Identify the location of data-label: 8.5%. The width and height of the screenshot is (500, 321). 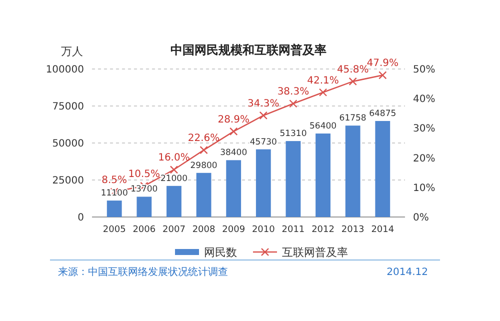
(115, 180).